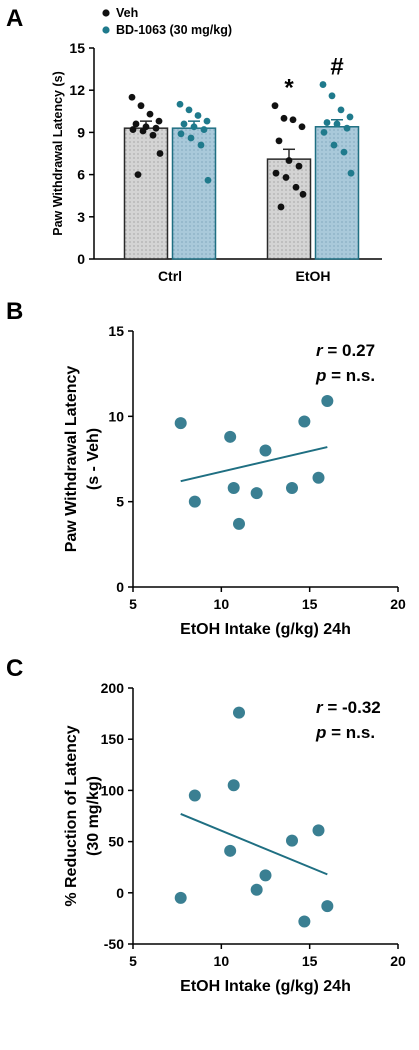 This screenshot has width=419, height=1050. What do you see at coordinates (77, 90) in the screenshot?
I see `y-tick-label: 12` at bounding box center [77, 90].